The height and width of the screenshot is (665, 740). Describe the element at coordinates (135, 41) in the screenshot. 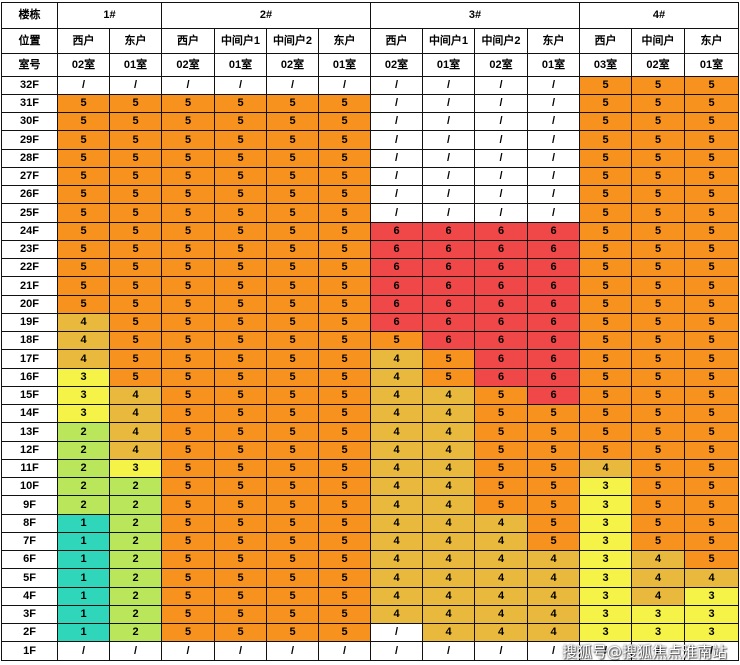

I see `unit-position-header: 东户` at that location.